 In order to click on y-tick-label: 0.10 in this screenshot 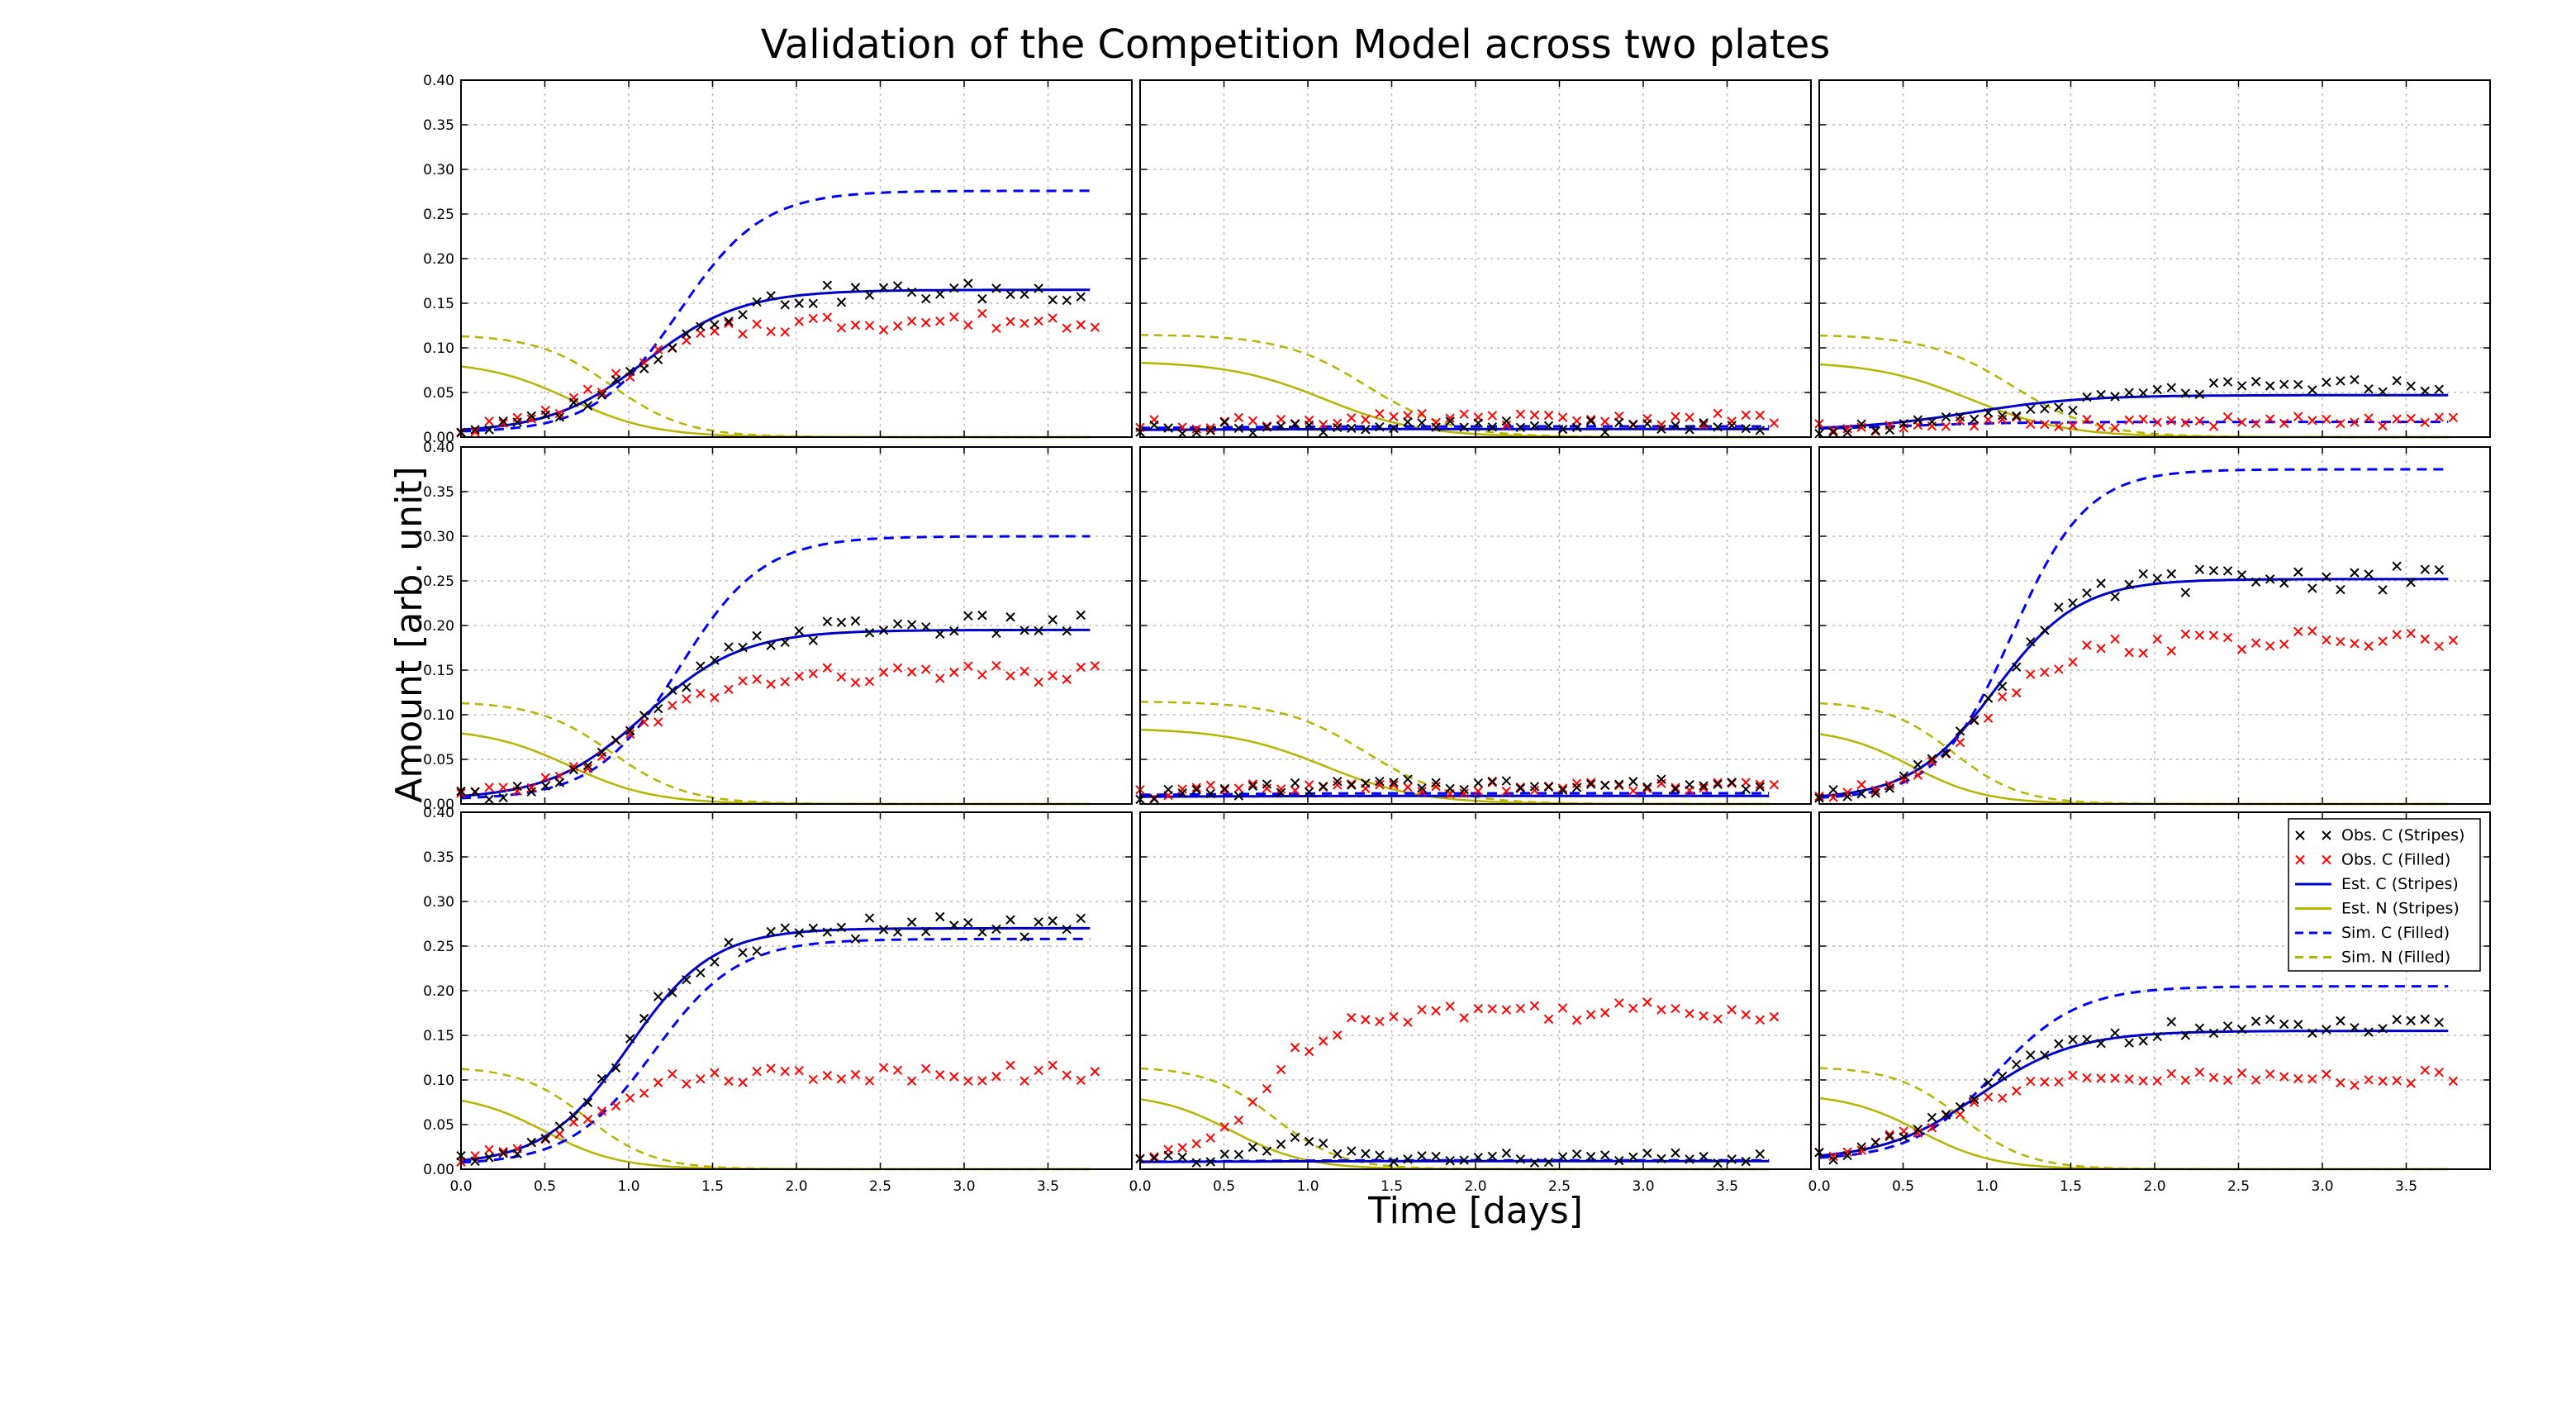, I will do `click(438, 1081)`.